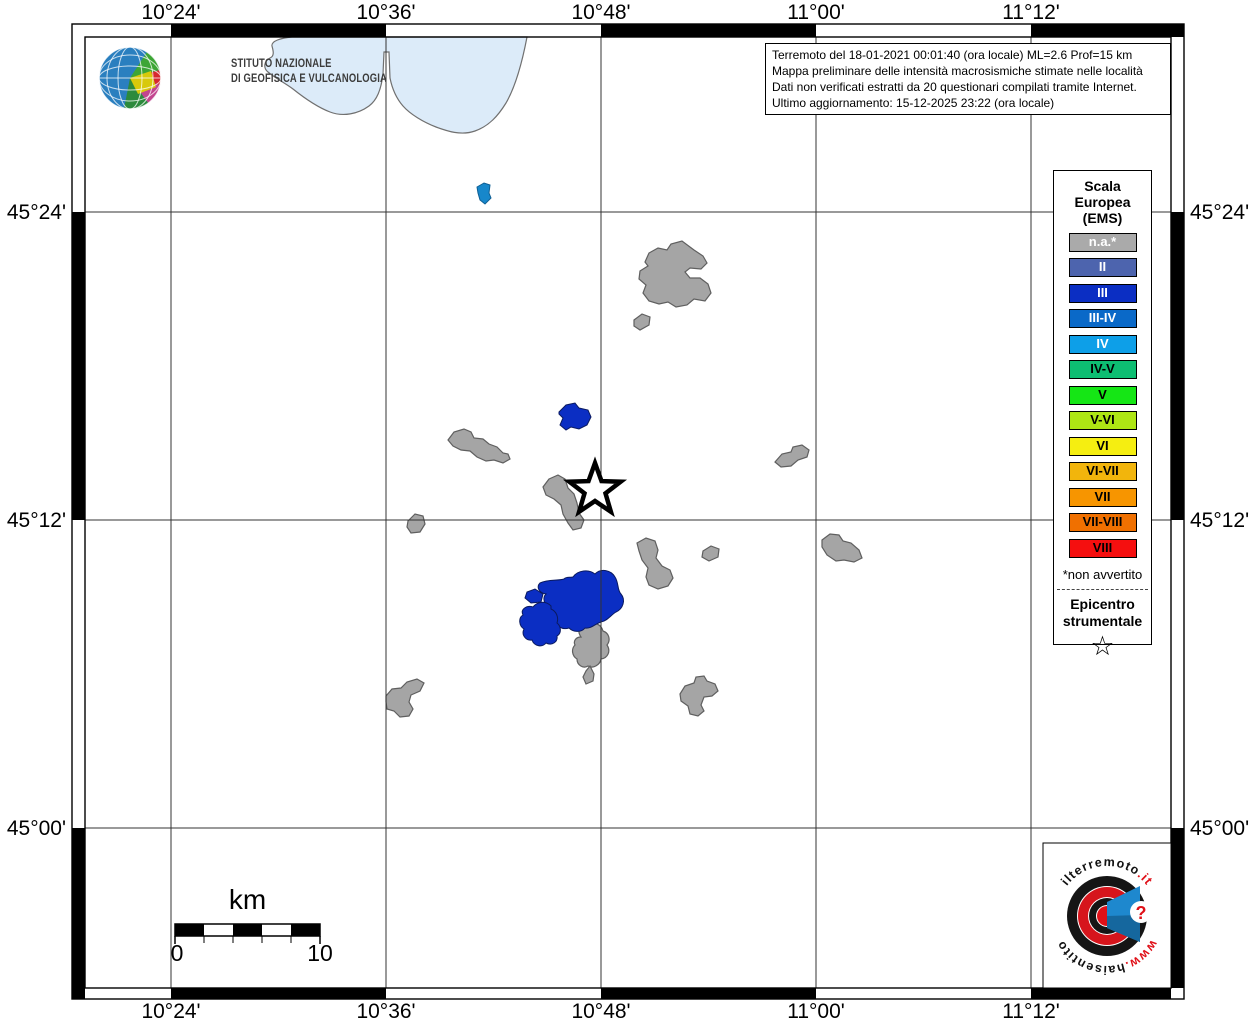  I want to click on lon-label-top: 11°00', so click(816, 12).